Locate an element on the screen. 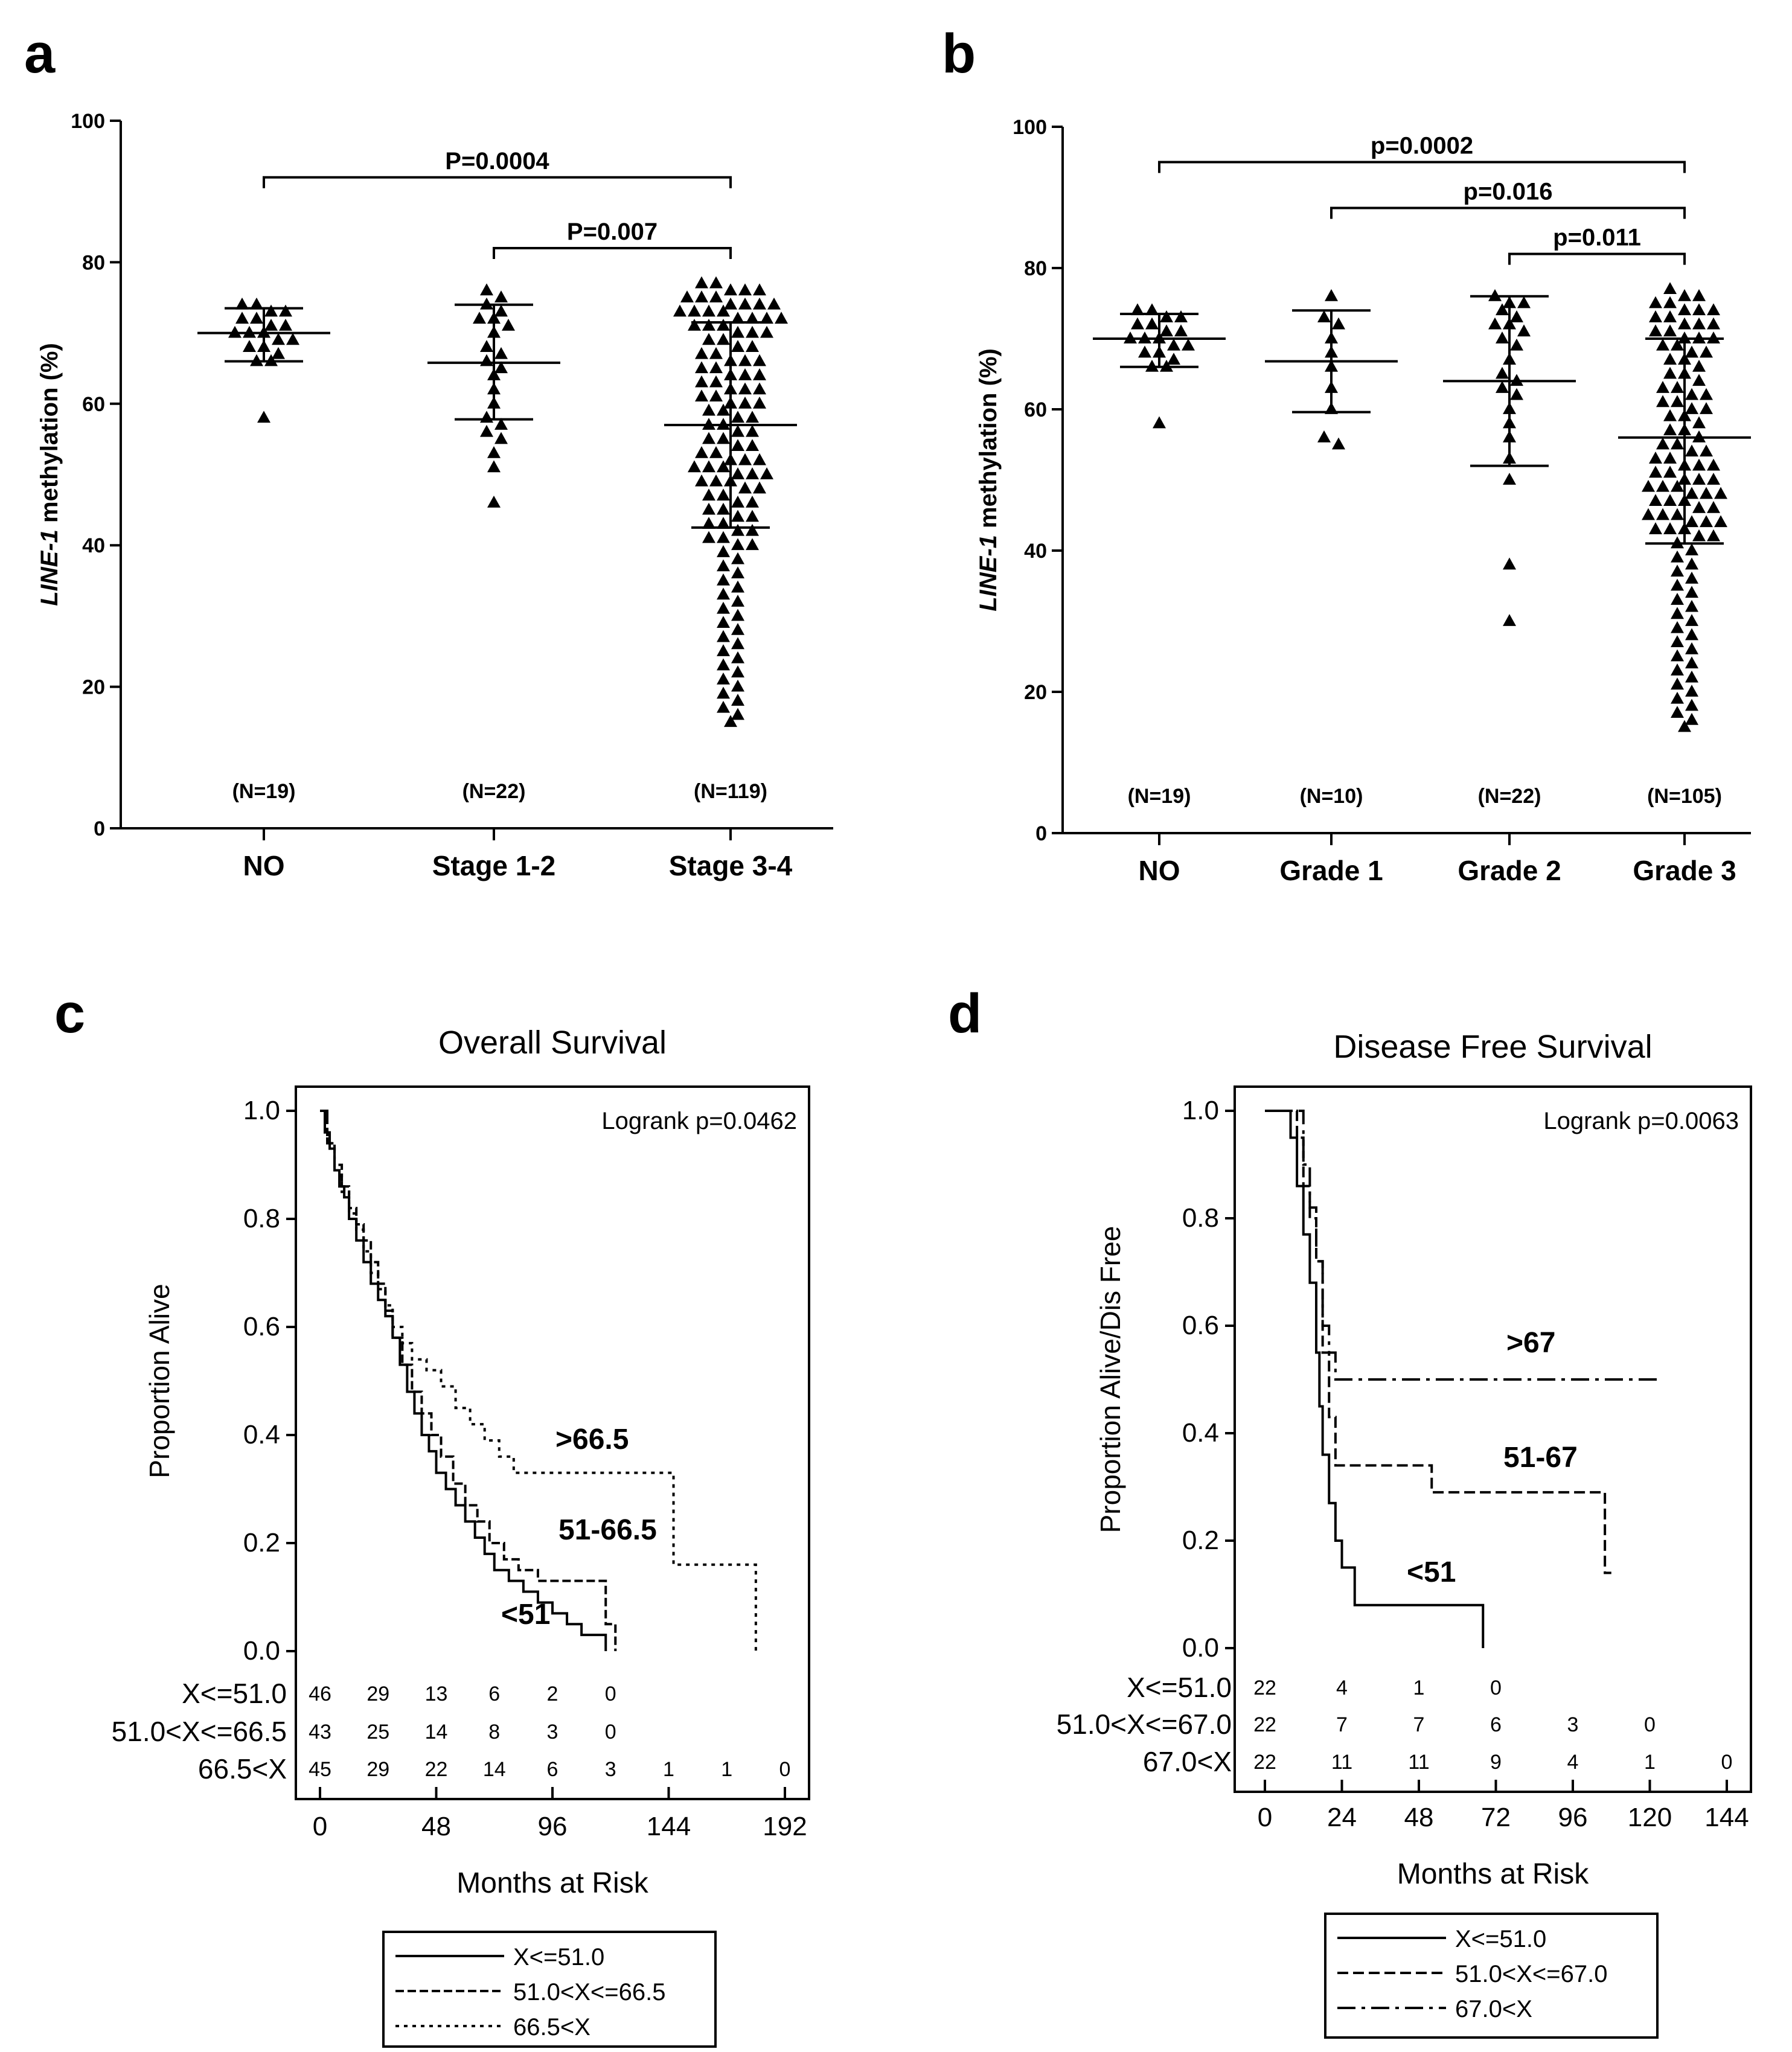 The height and width of the screenshot is (2052, 1792). risk-count: 0 is located at coordinates (1496, 1687).